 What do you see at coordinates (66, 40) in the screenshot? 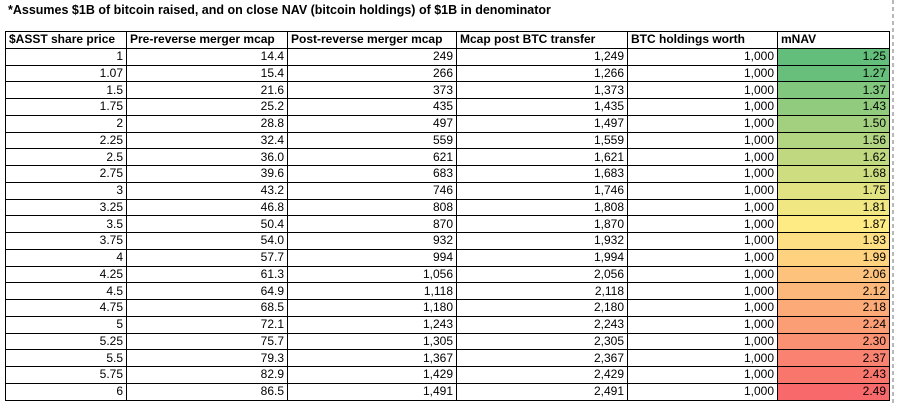
I see `column-header-asst-share-price: $ASST share price` at bounding box center [66, 40].